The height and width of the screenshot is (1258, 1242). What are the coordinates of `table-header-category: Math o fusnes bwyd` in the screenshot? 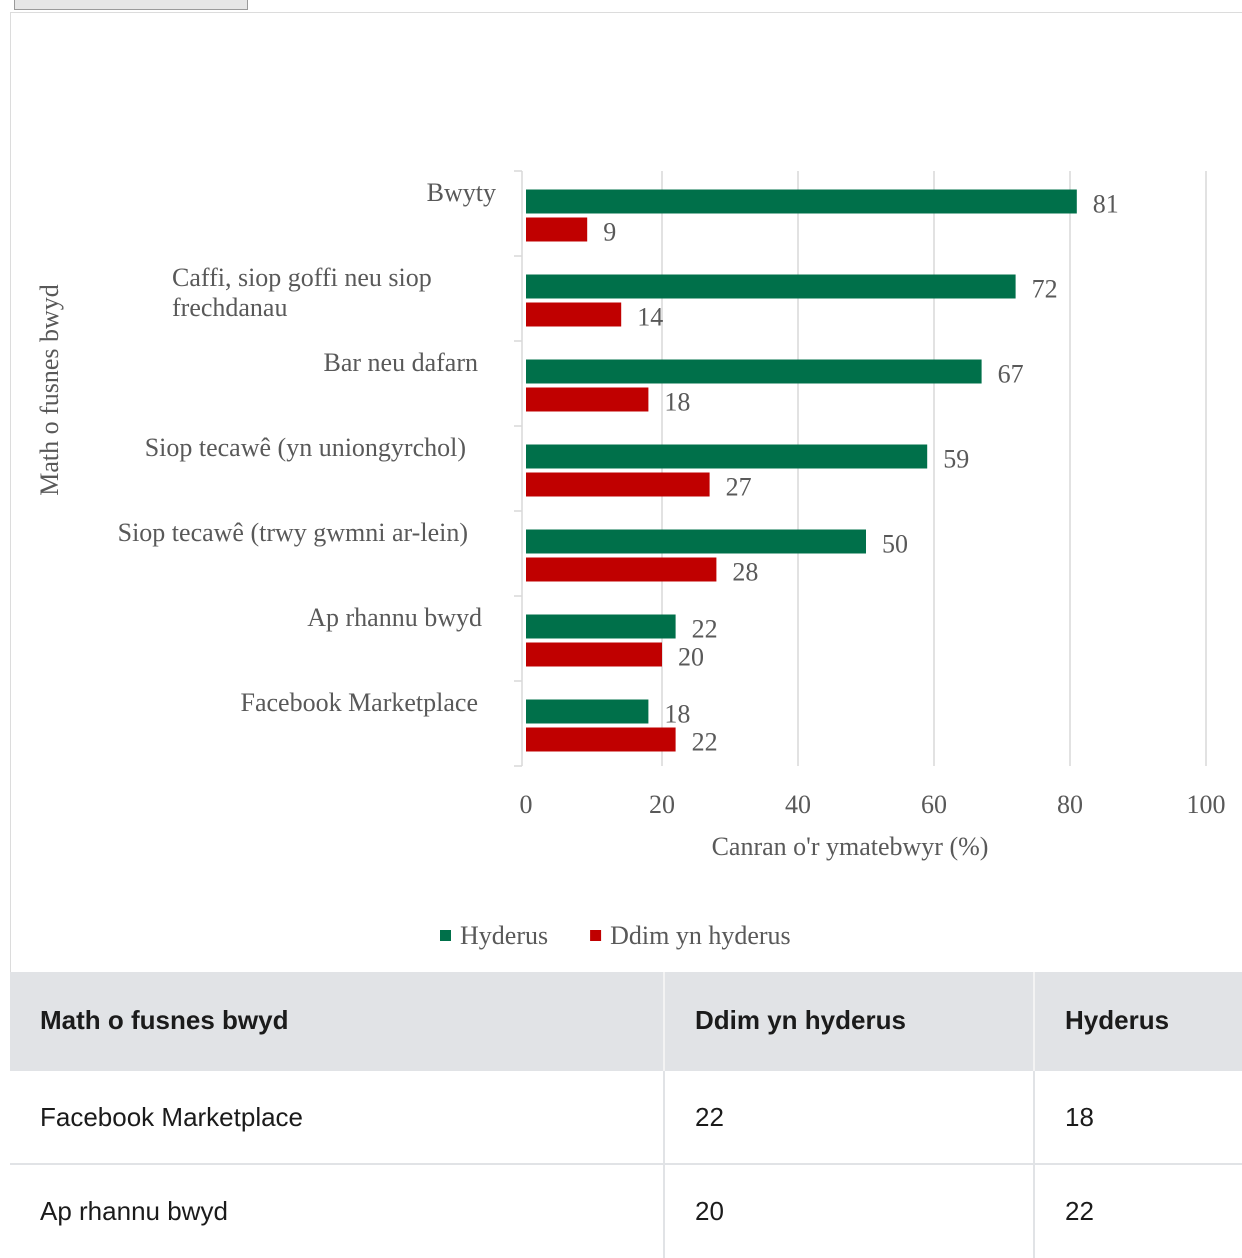 It's located at (337, 1021).